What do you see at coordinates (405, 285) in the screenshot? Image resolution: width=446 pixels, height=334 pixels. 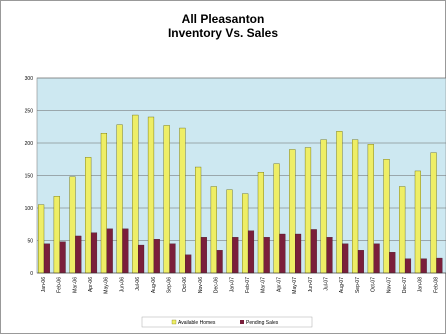 I see `x-tick-label: Dec-07` at bounding box center [405, 285].